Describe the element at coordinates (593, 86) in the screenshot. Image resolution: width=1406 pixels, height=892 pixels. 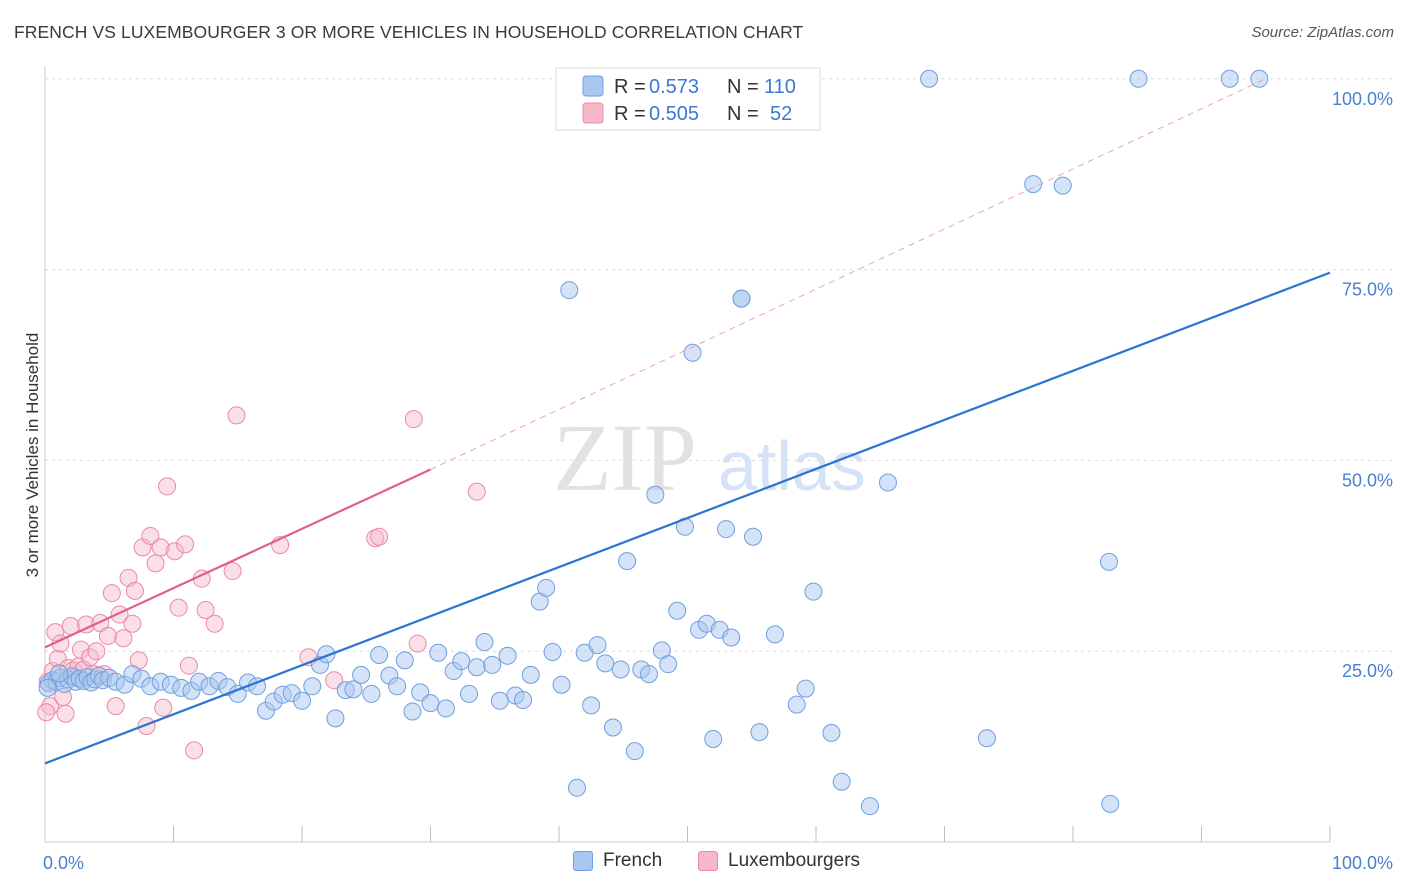
I see `legend-french-swatch` at that location.